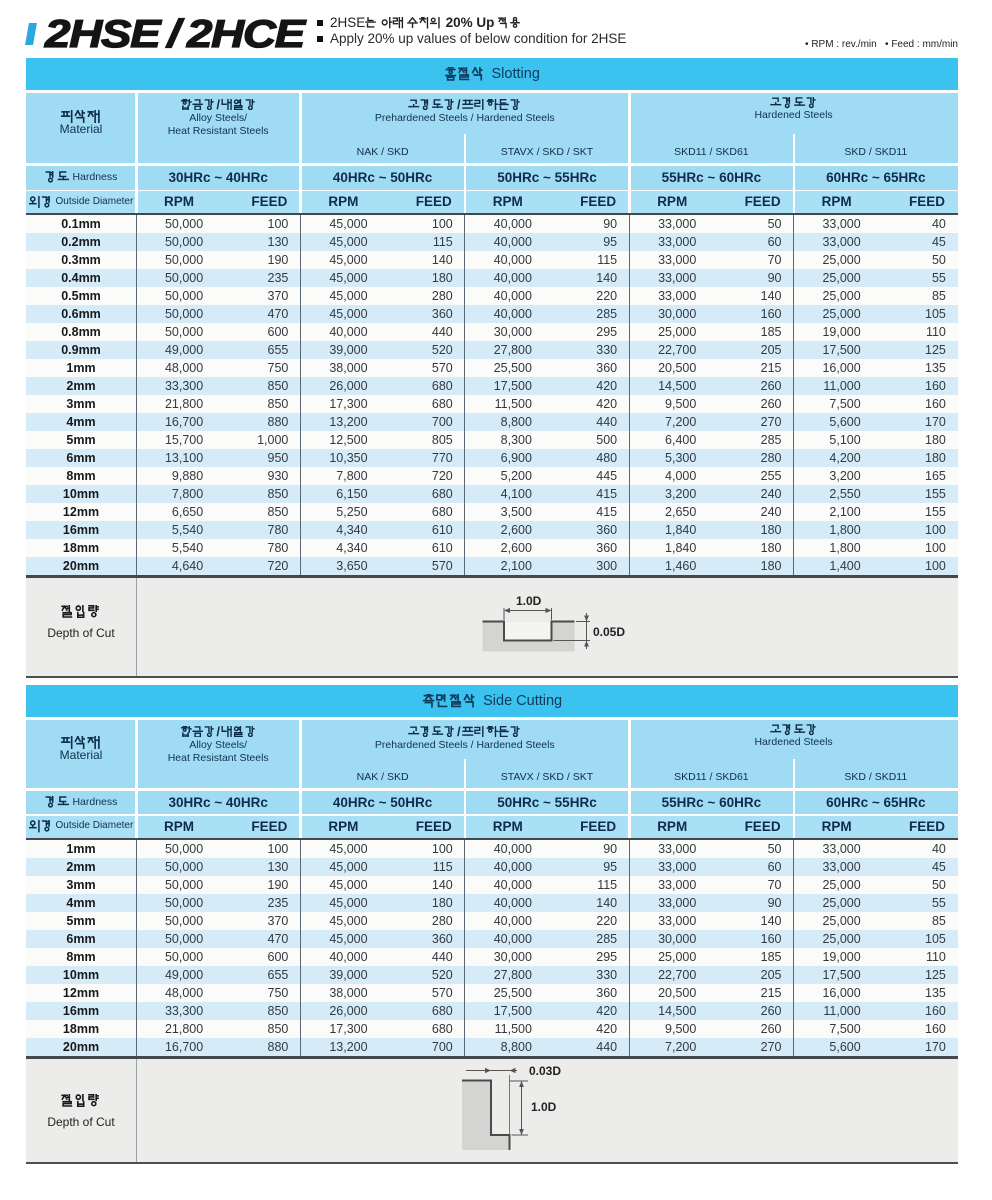  What do you see at coordinates (609, 632) in the screenshot?
I see `svg-text: 0.05D` at bounding box center [609, 632].